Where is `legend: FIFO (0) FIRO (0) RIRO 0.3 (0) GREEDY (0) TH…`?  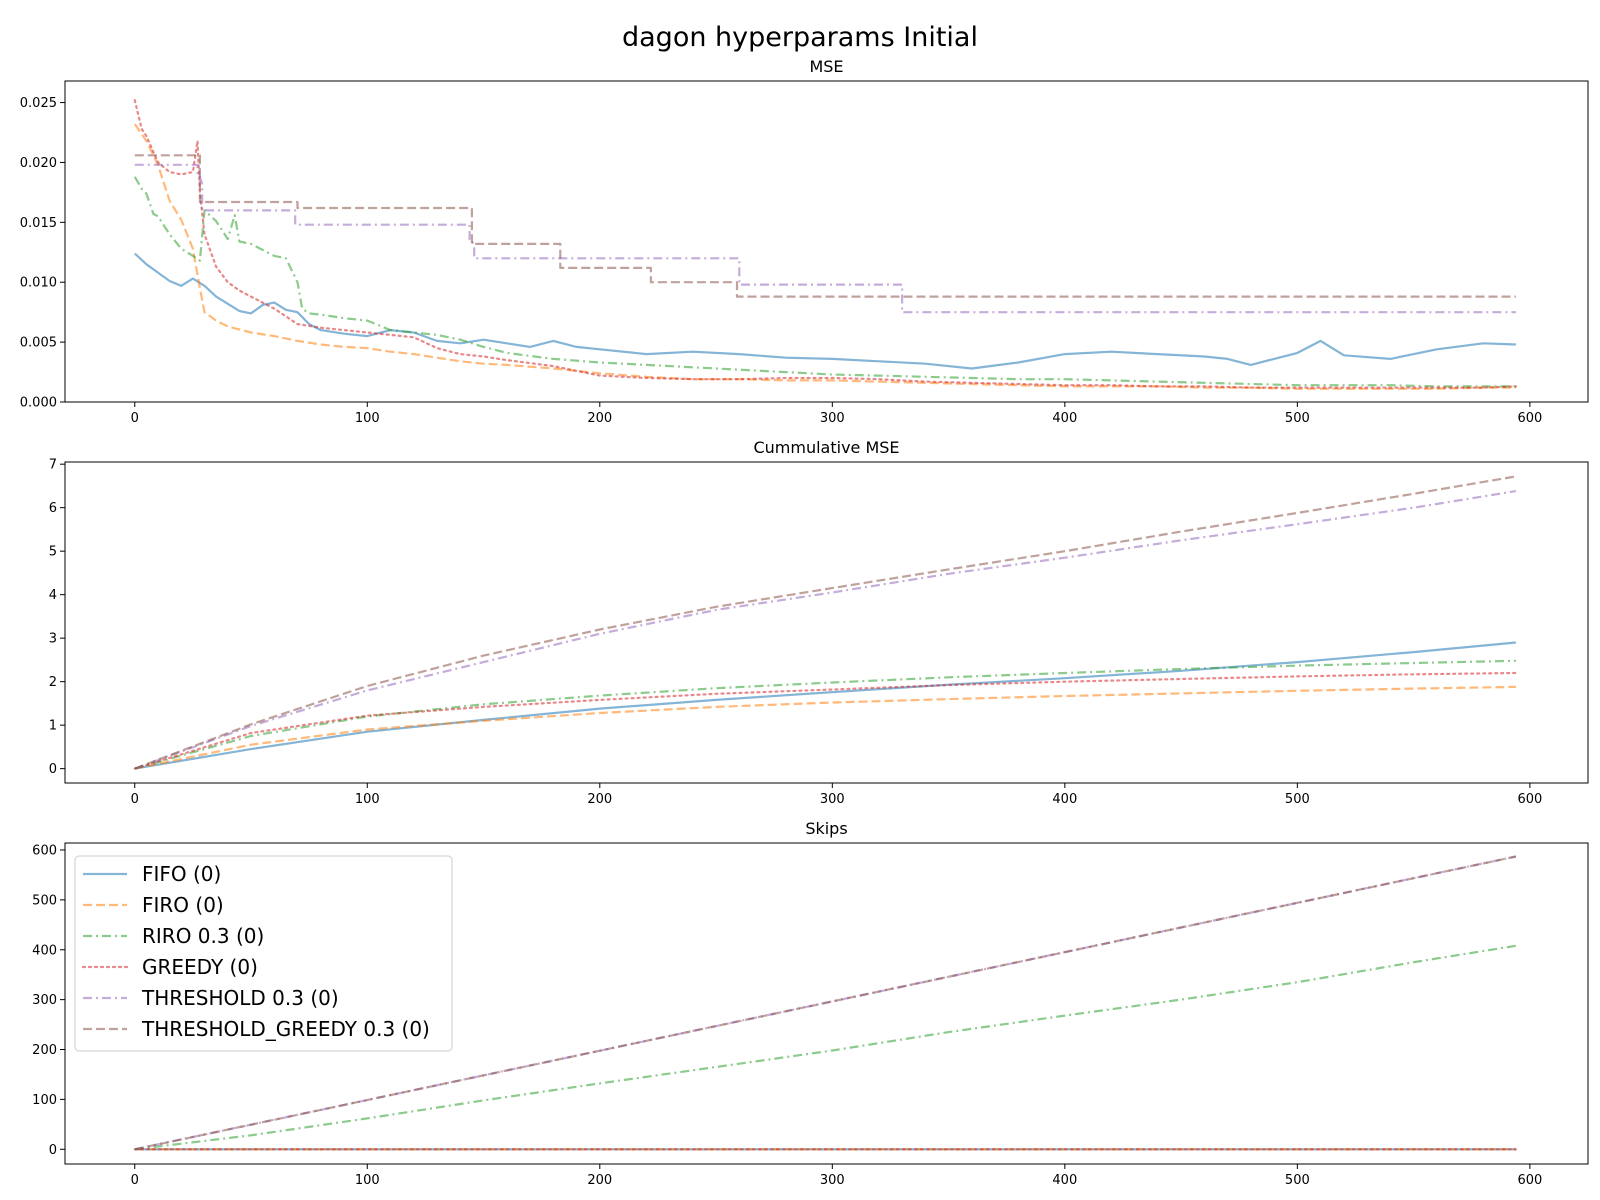 legend: FIFO (0) FIRO (0) RIRO 0.3 (0) GREEDY (0) TH… is located at coordinates (263, 953).